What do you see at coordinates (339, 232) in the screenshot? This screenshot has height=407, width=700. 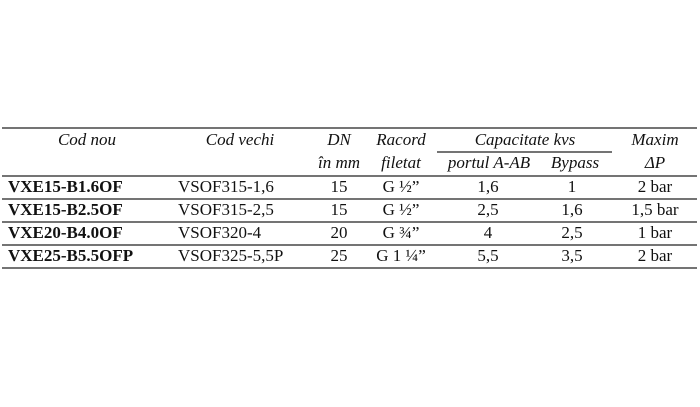 I see `cell: 20` at bounding box center [339, 232].